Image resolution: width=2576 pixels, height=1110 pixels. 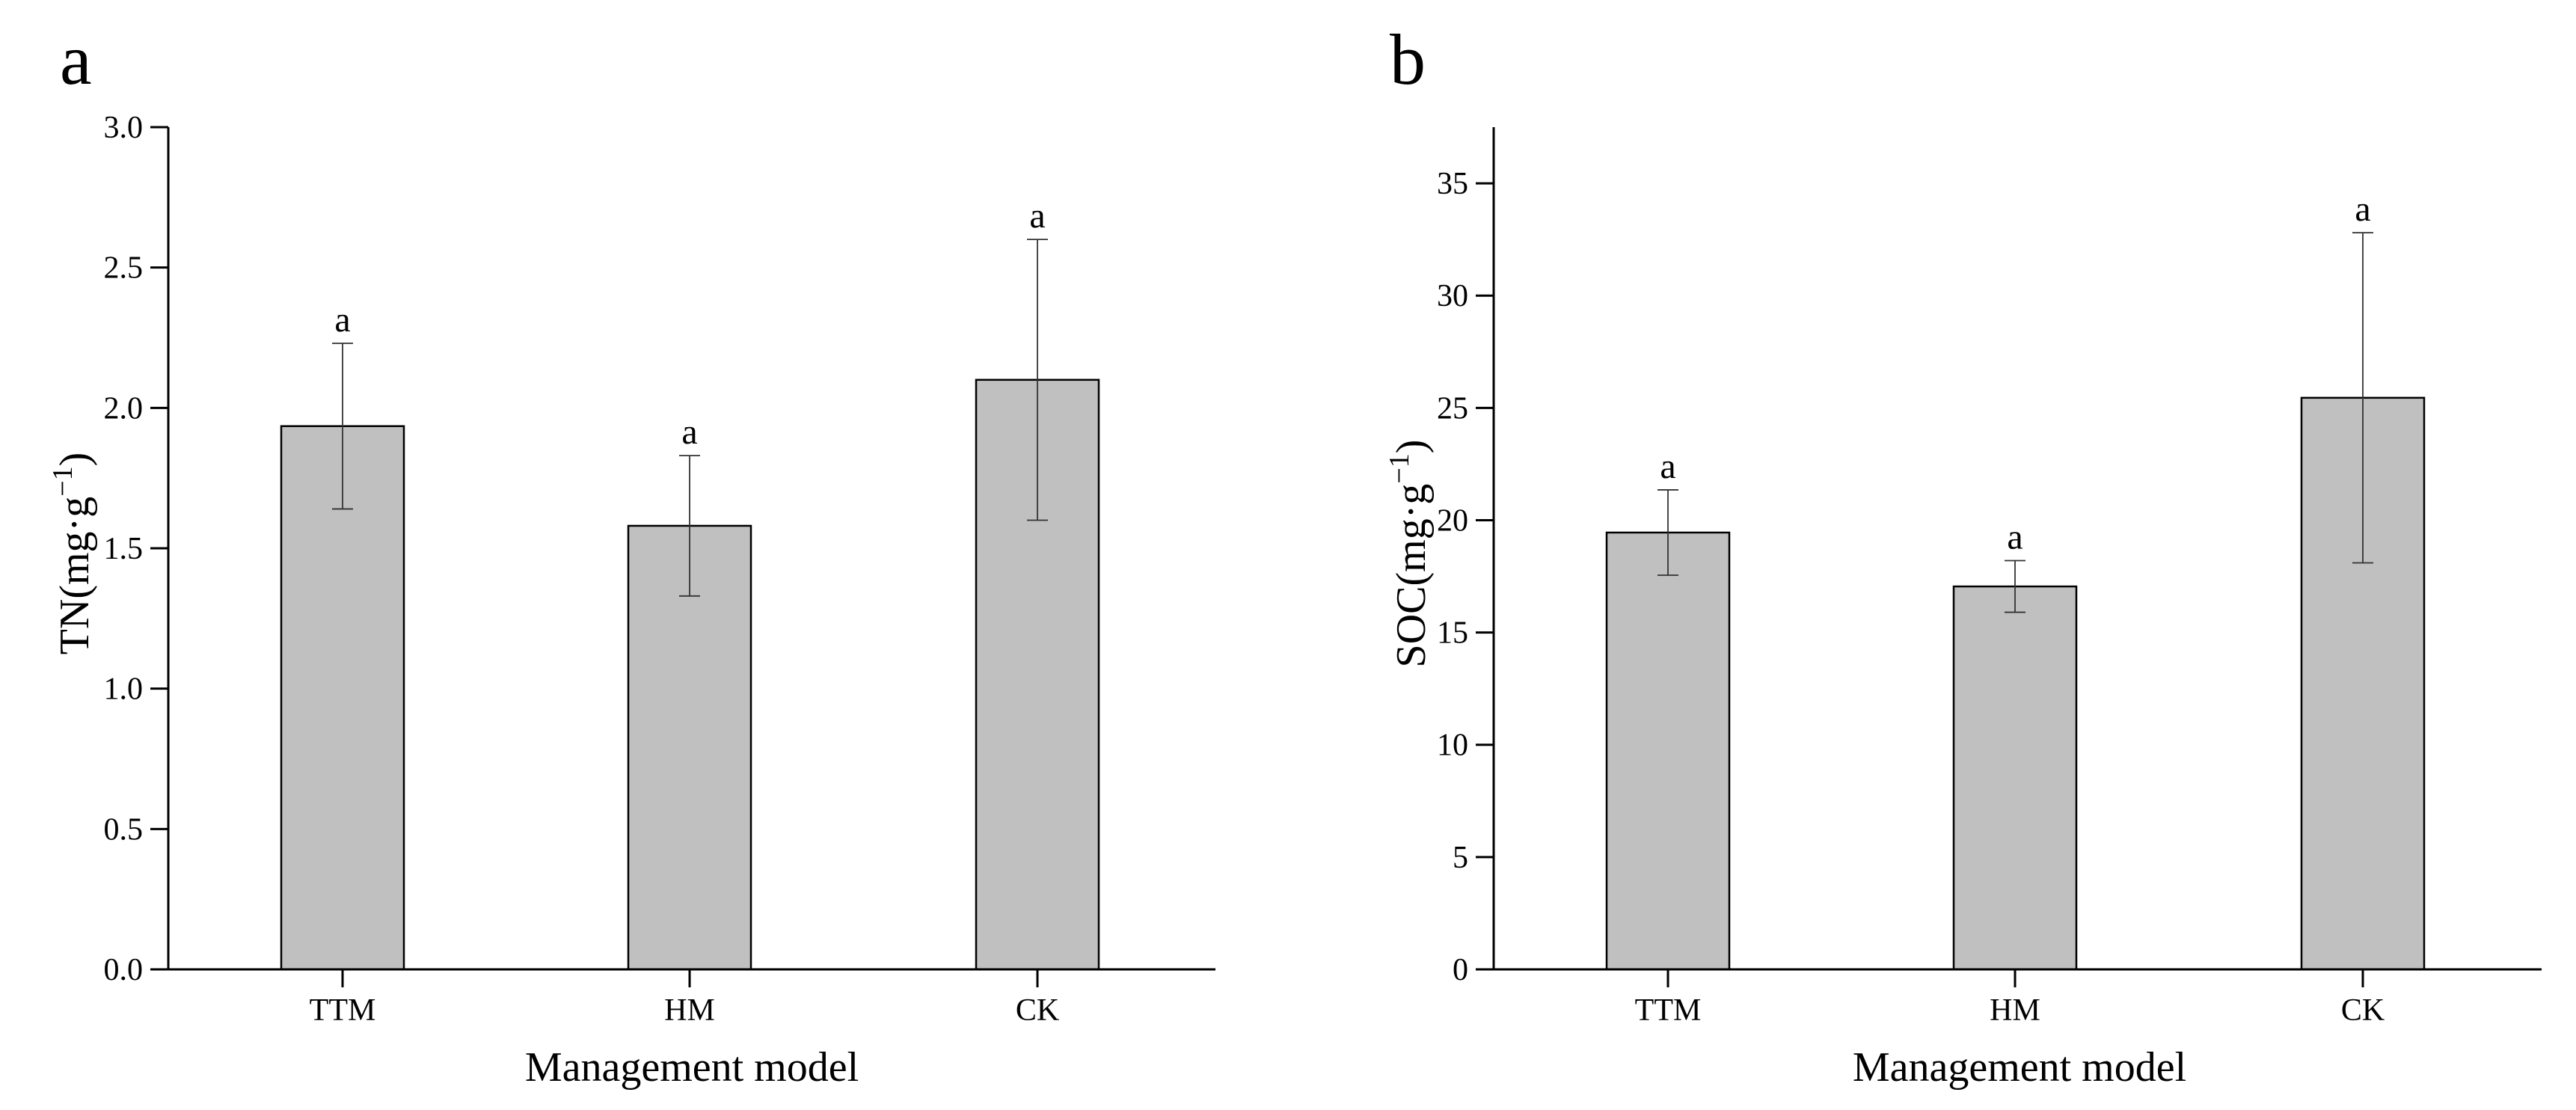 I want to click on panel-b-y-tick-label: 25, so click(x=1452, y=408).